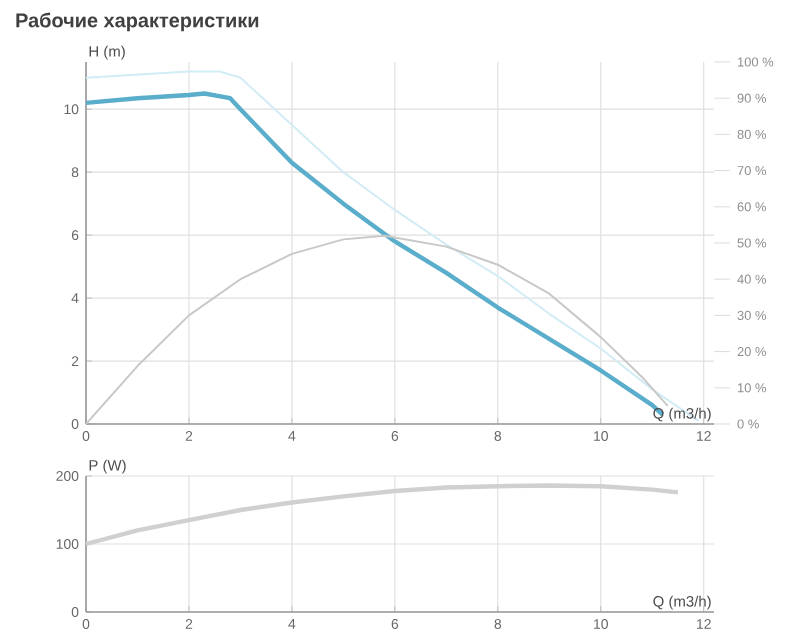  What do you see at coordinates (137, 22) in the screenshot?
I see `chart-title: Рабочие характеристики` at bounding box center [137, 22].